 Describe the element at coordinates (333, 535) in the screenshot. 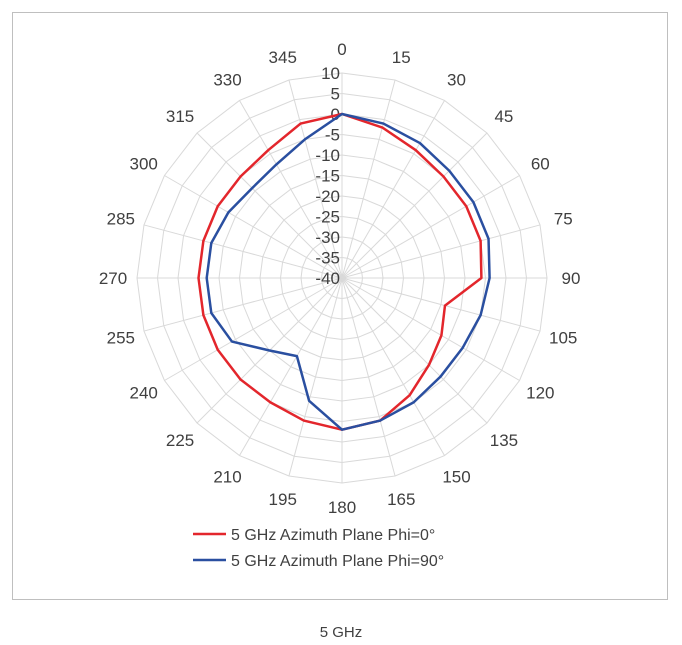

I see `legend-label: 5 GHz Azimuth Plane Phi=0°` at that location.